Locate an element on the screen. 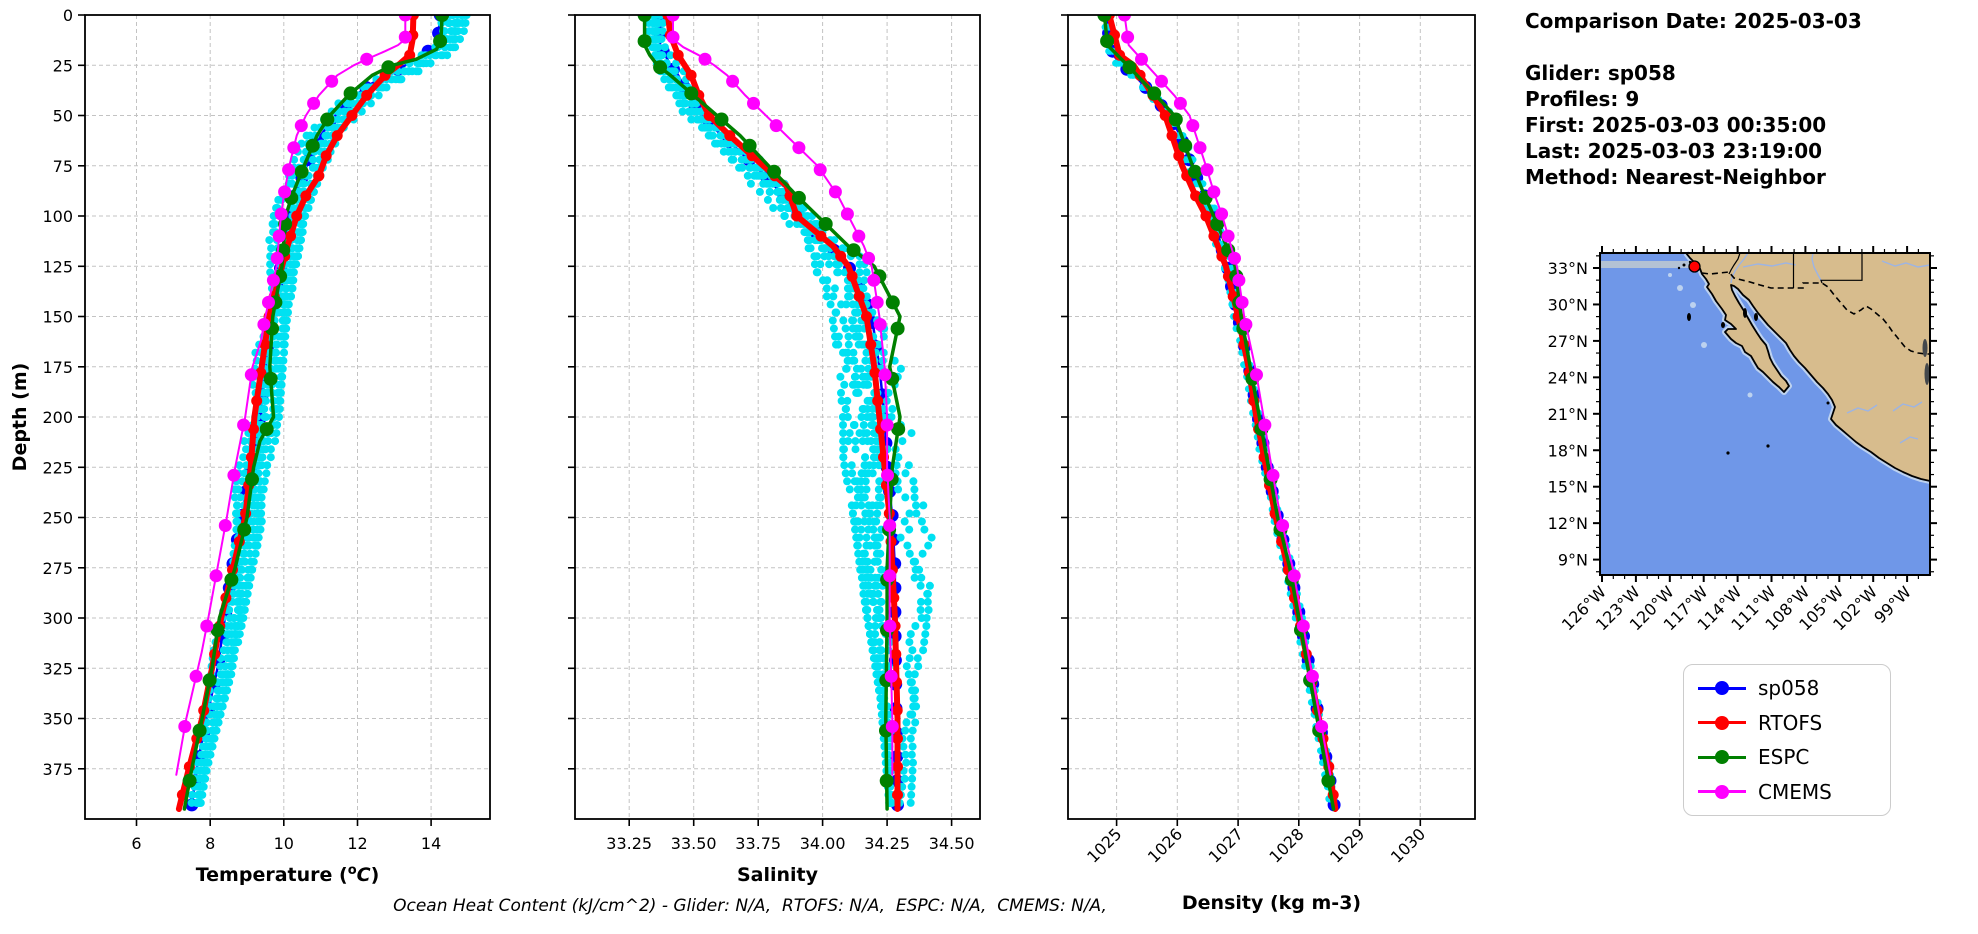 The image size is (1978, 934). info-line-5: Last: 2025-03-03 23:19:00 is located at coordinates (1674, 151).